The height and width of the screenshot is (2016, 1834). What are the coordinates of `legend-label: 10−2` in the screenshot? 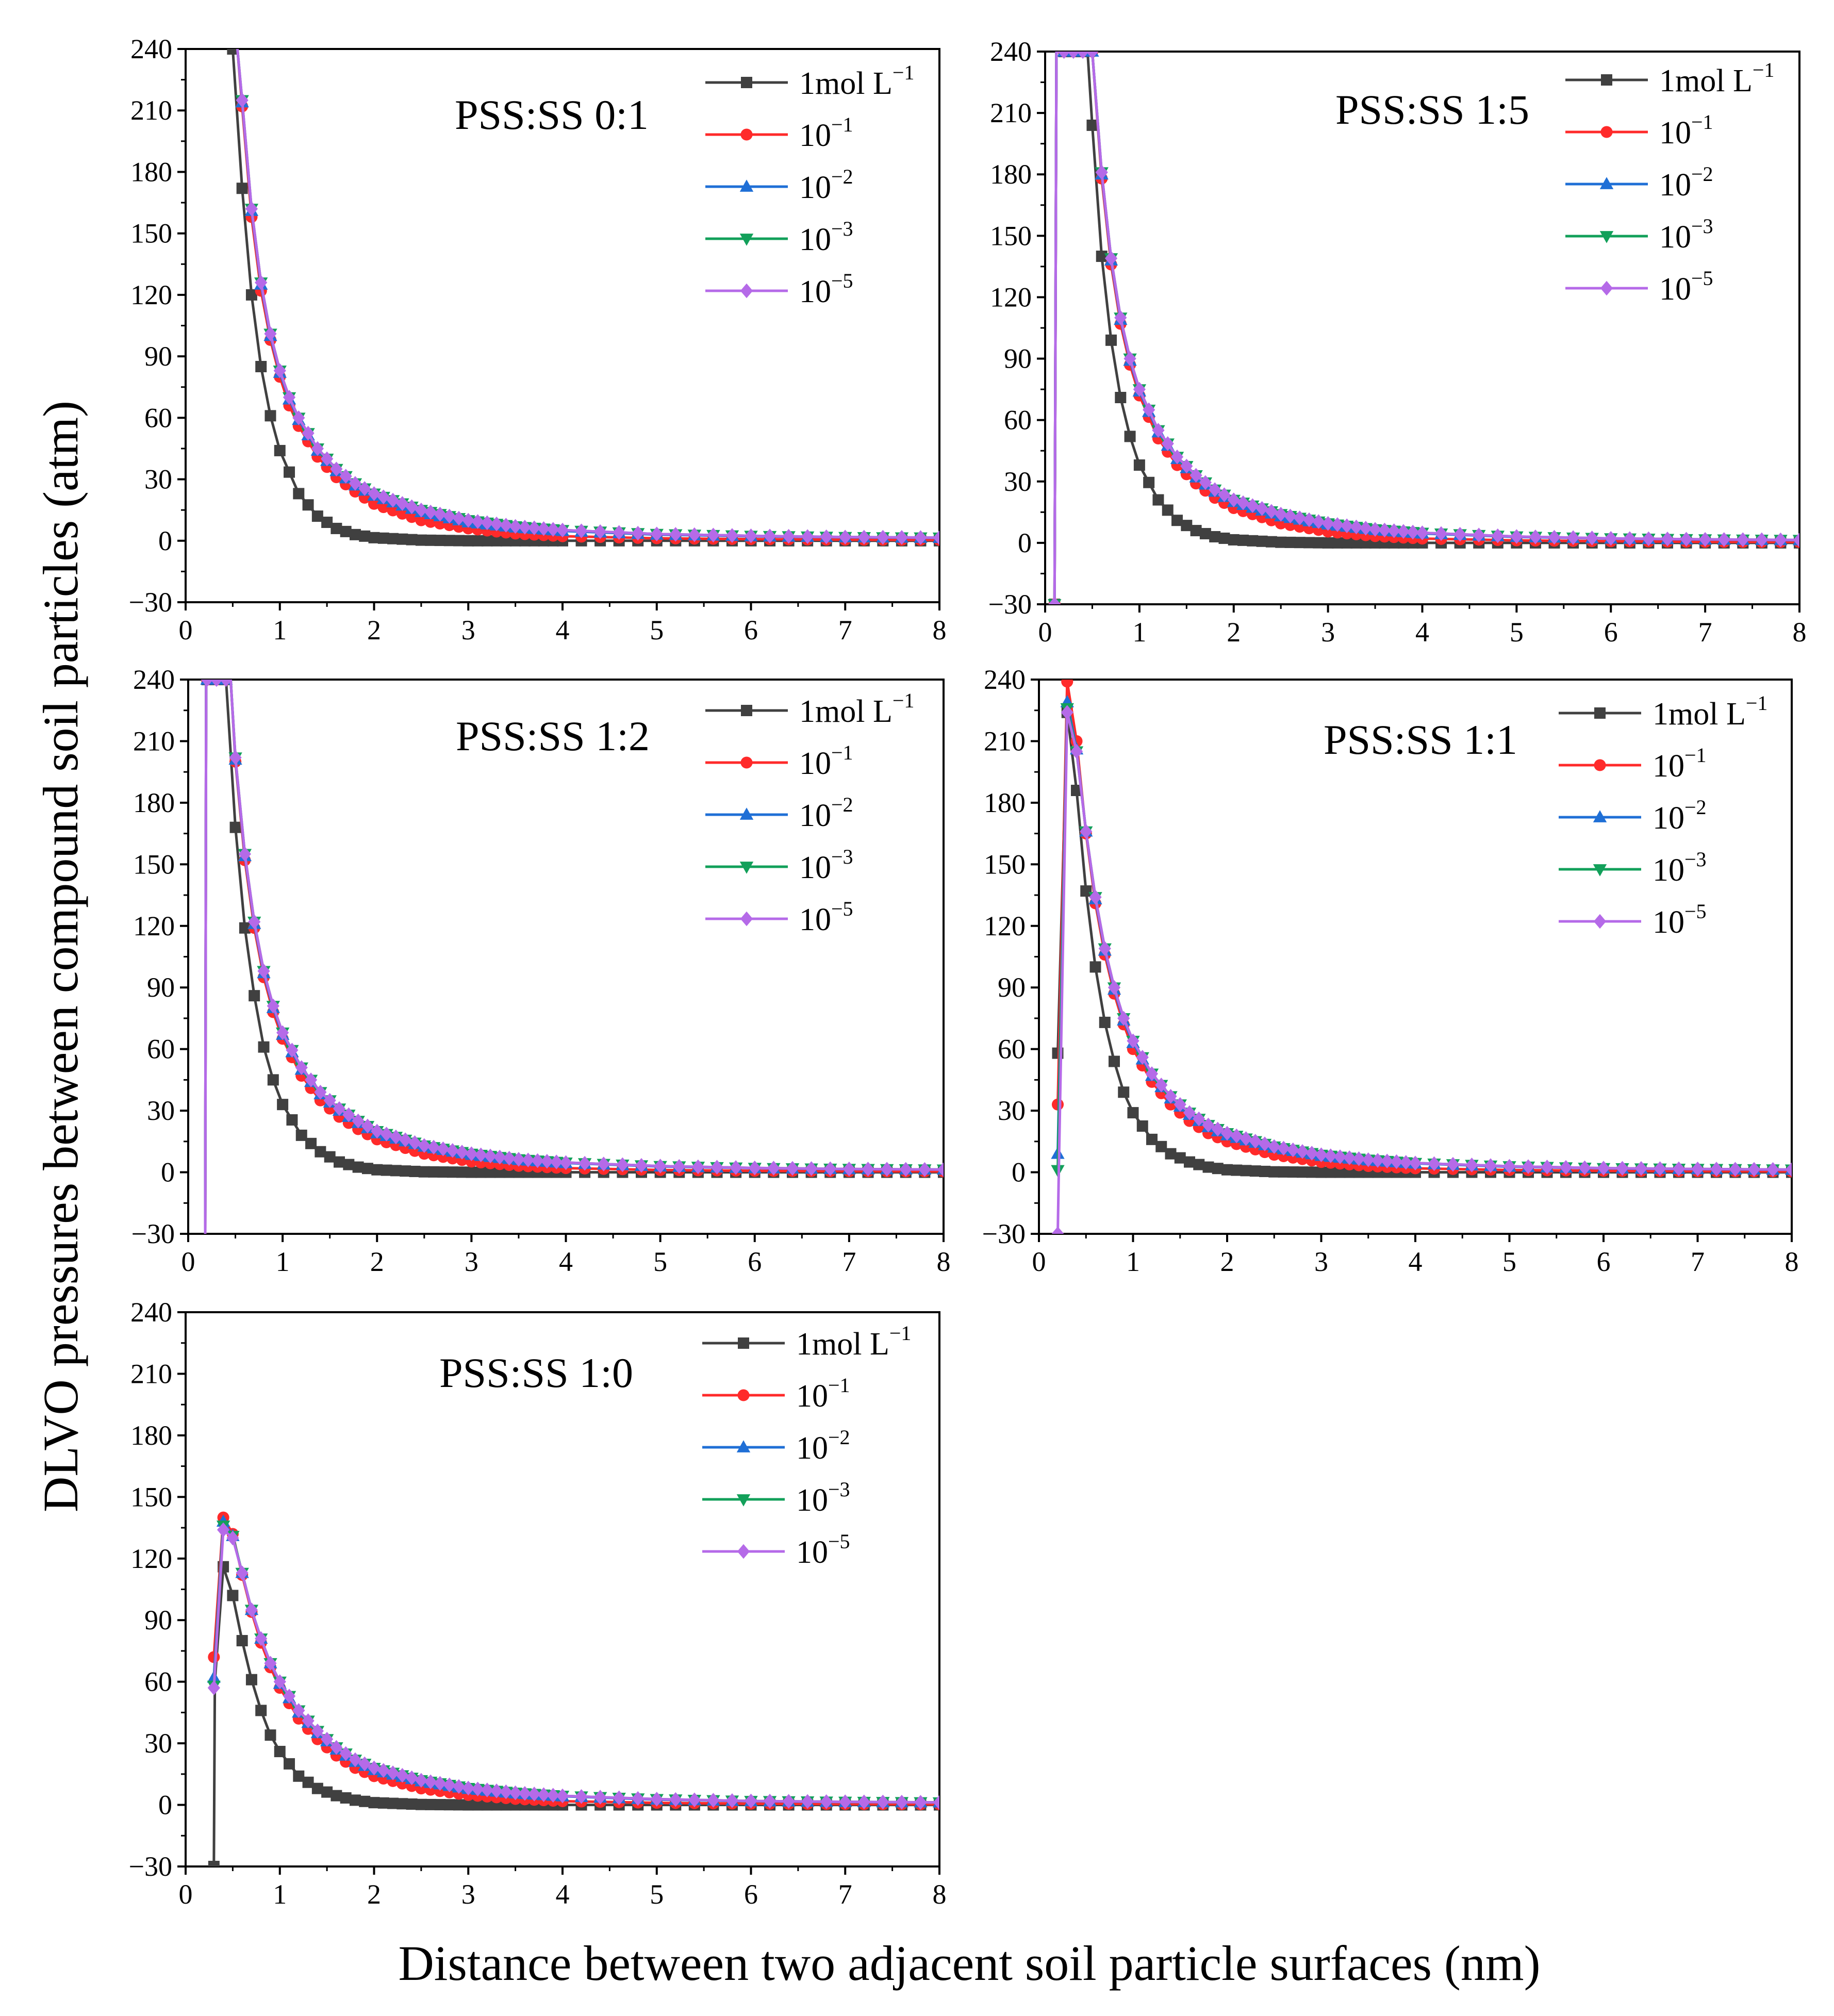 It's located at (1686, 182).